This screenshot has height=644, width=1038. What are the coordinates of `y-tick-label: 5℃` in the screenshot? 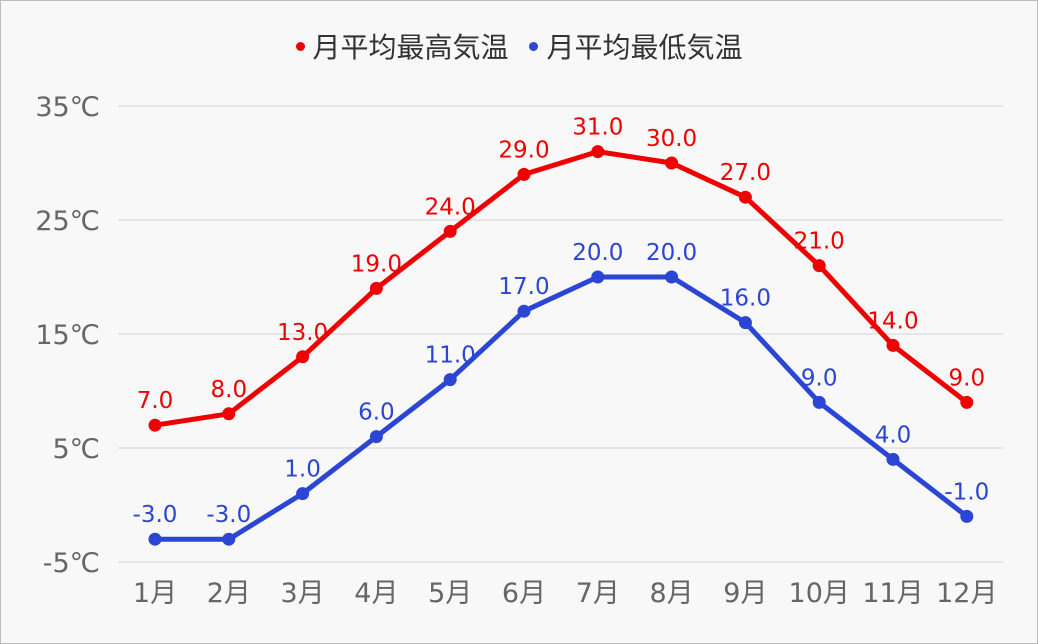 It's located at (76, 449).